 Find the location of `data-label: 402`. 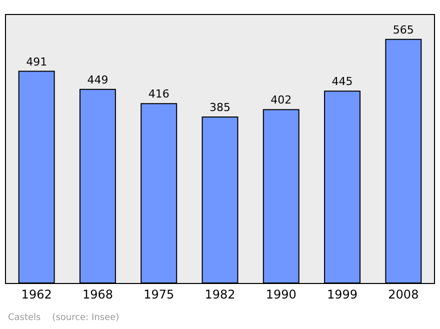

data-label: 402 is located at coordinates (281, 100).